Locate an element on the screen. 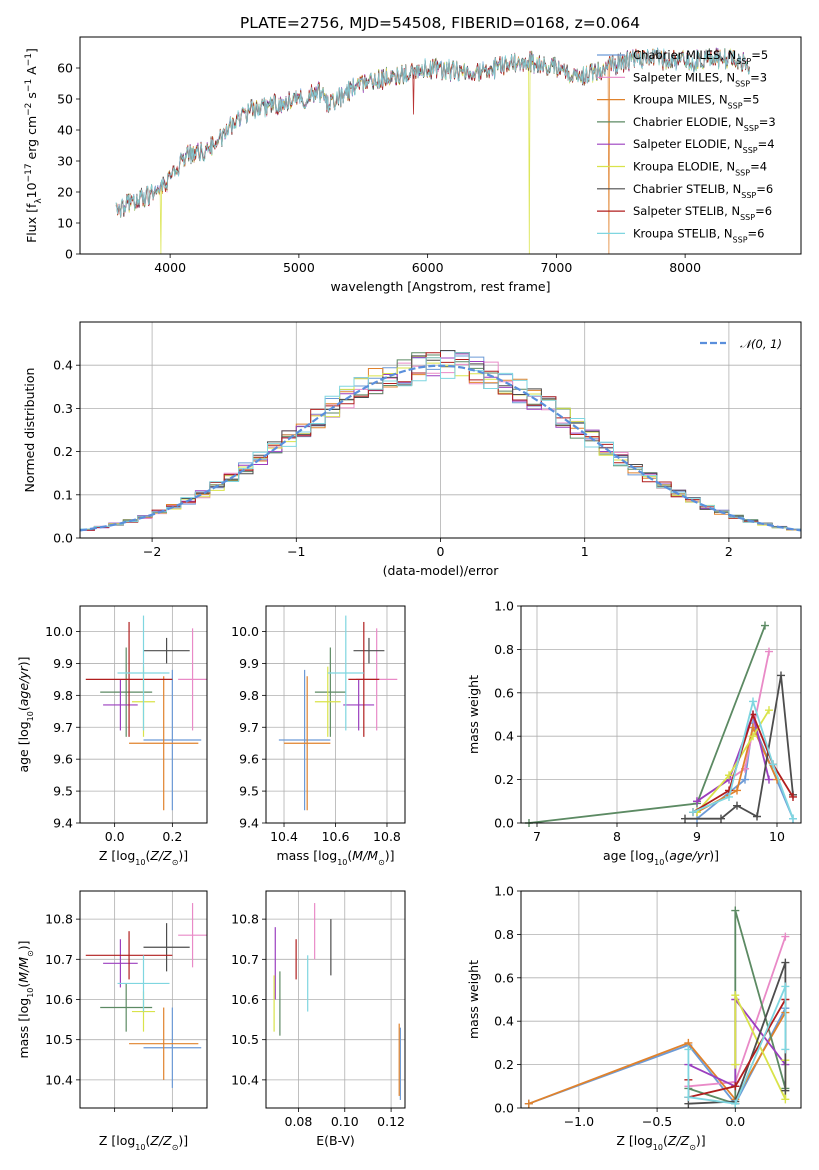 Image resolution: width=819 pixels, height=1170 pixels. x-tick-label: −1.0 is located at coordinates (579, 1121).